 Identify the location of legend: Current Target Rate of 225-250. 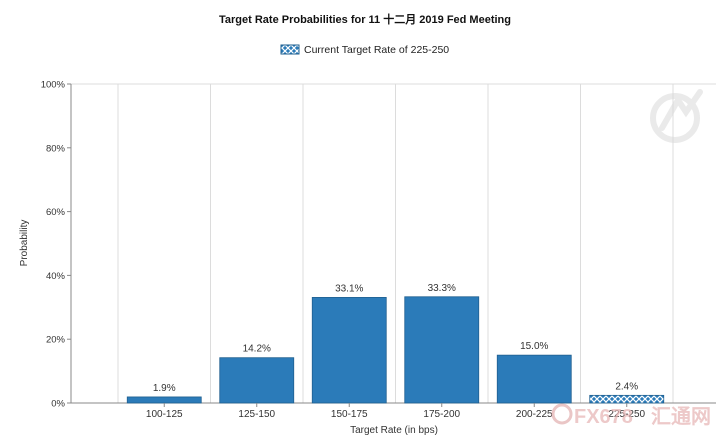
(364, 50).